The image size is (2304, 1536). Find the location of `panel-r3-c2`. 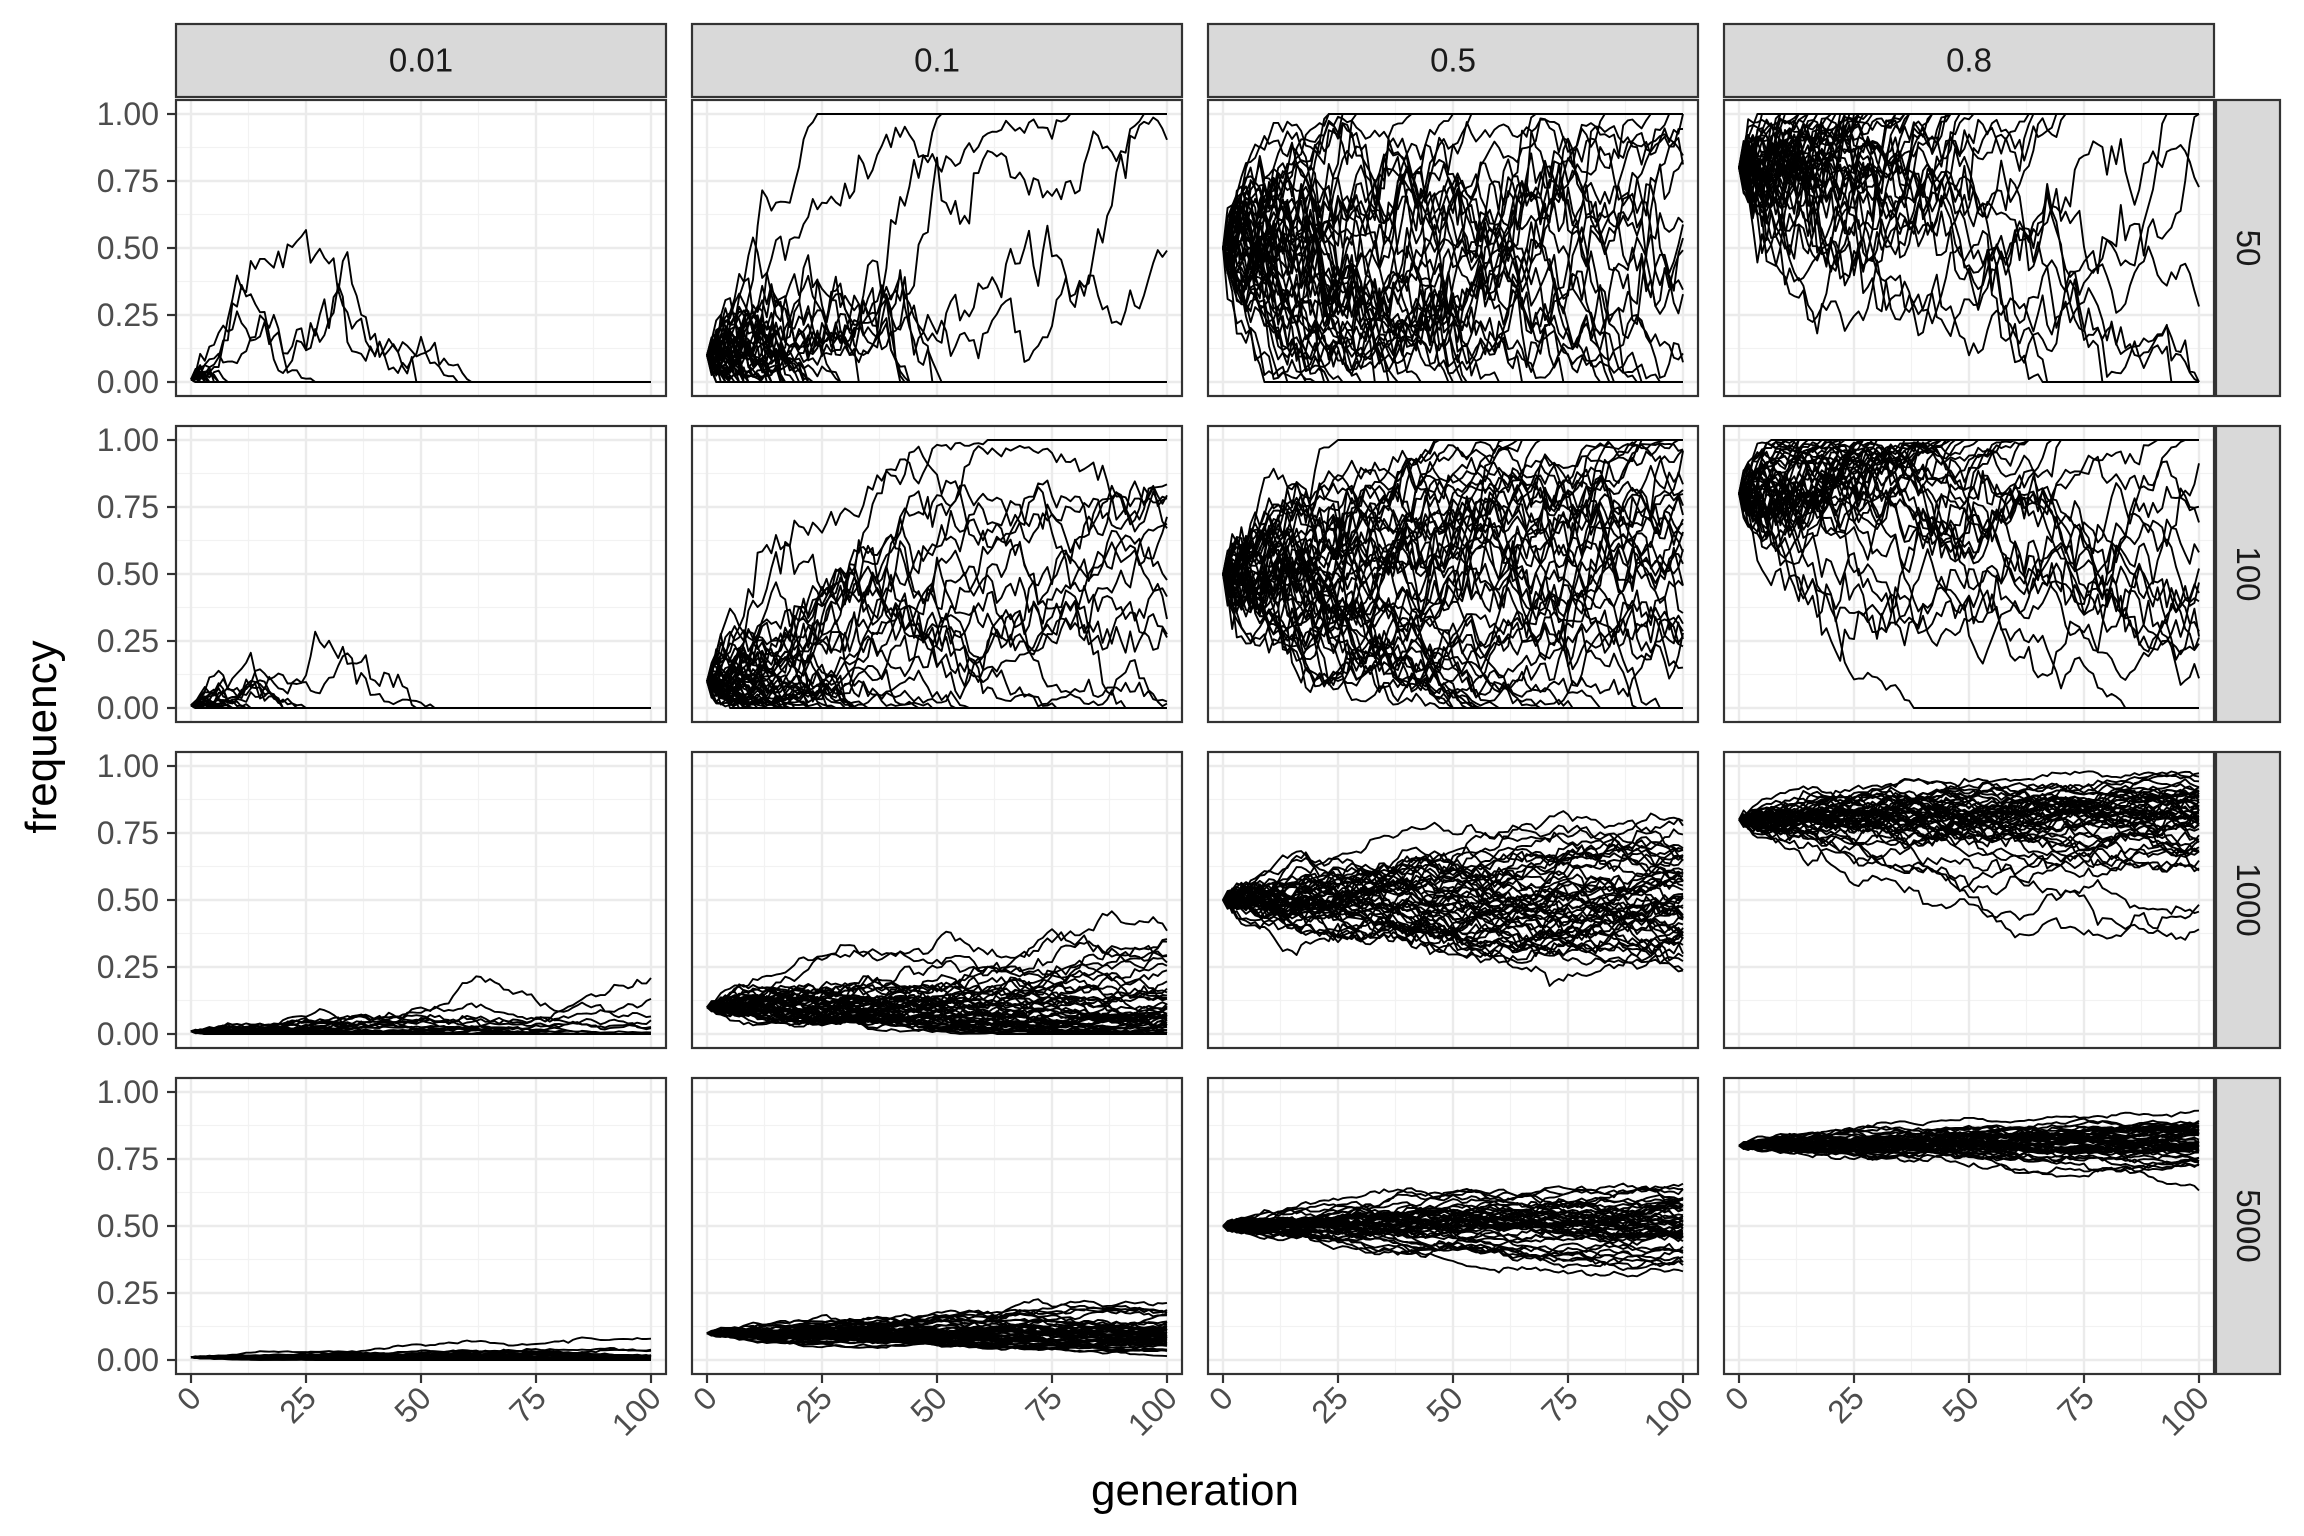

panel-r3-c2 is located at coordinates (1453, 1229).